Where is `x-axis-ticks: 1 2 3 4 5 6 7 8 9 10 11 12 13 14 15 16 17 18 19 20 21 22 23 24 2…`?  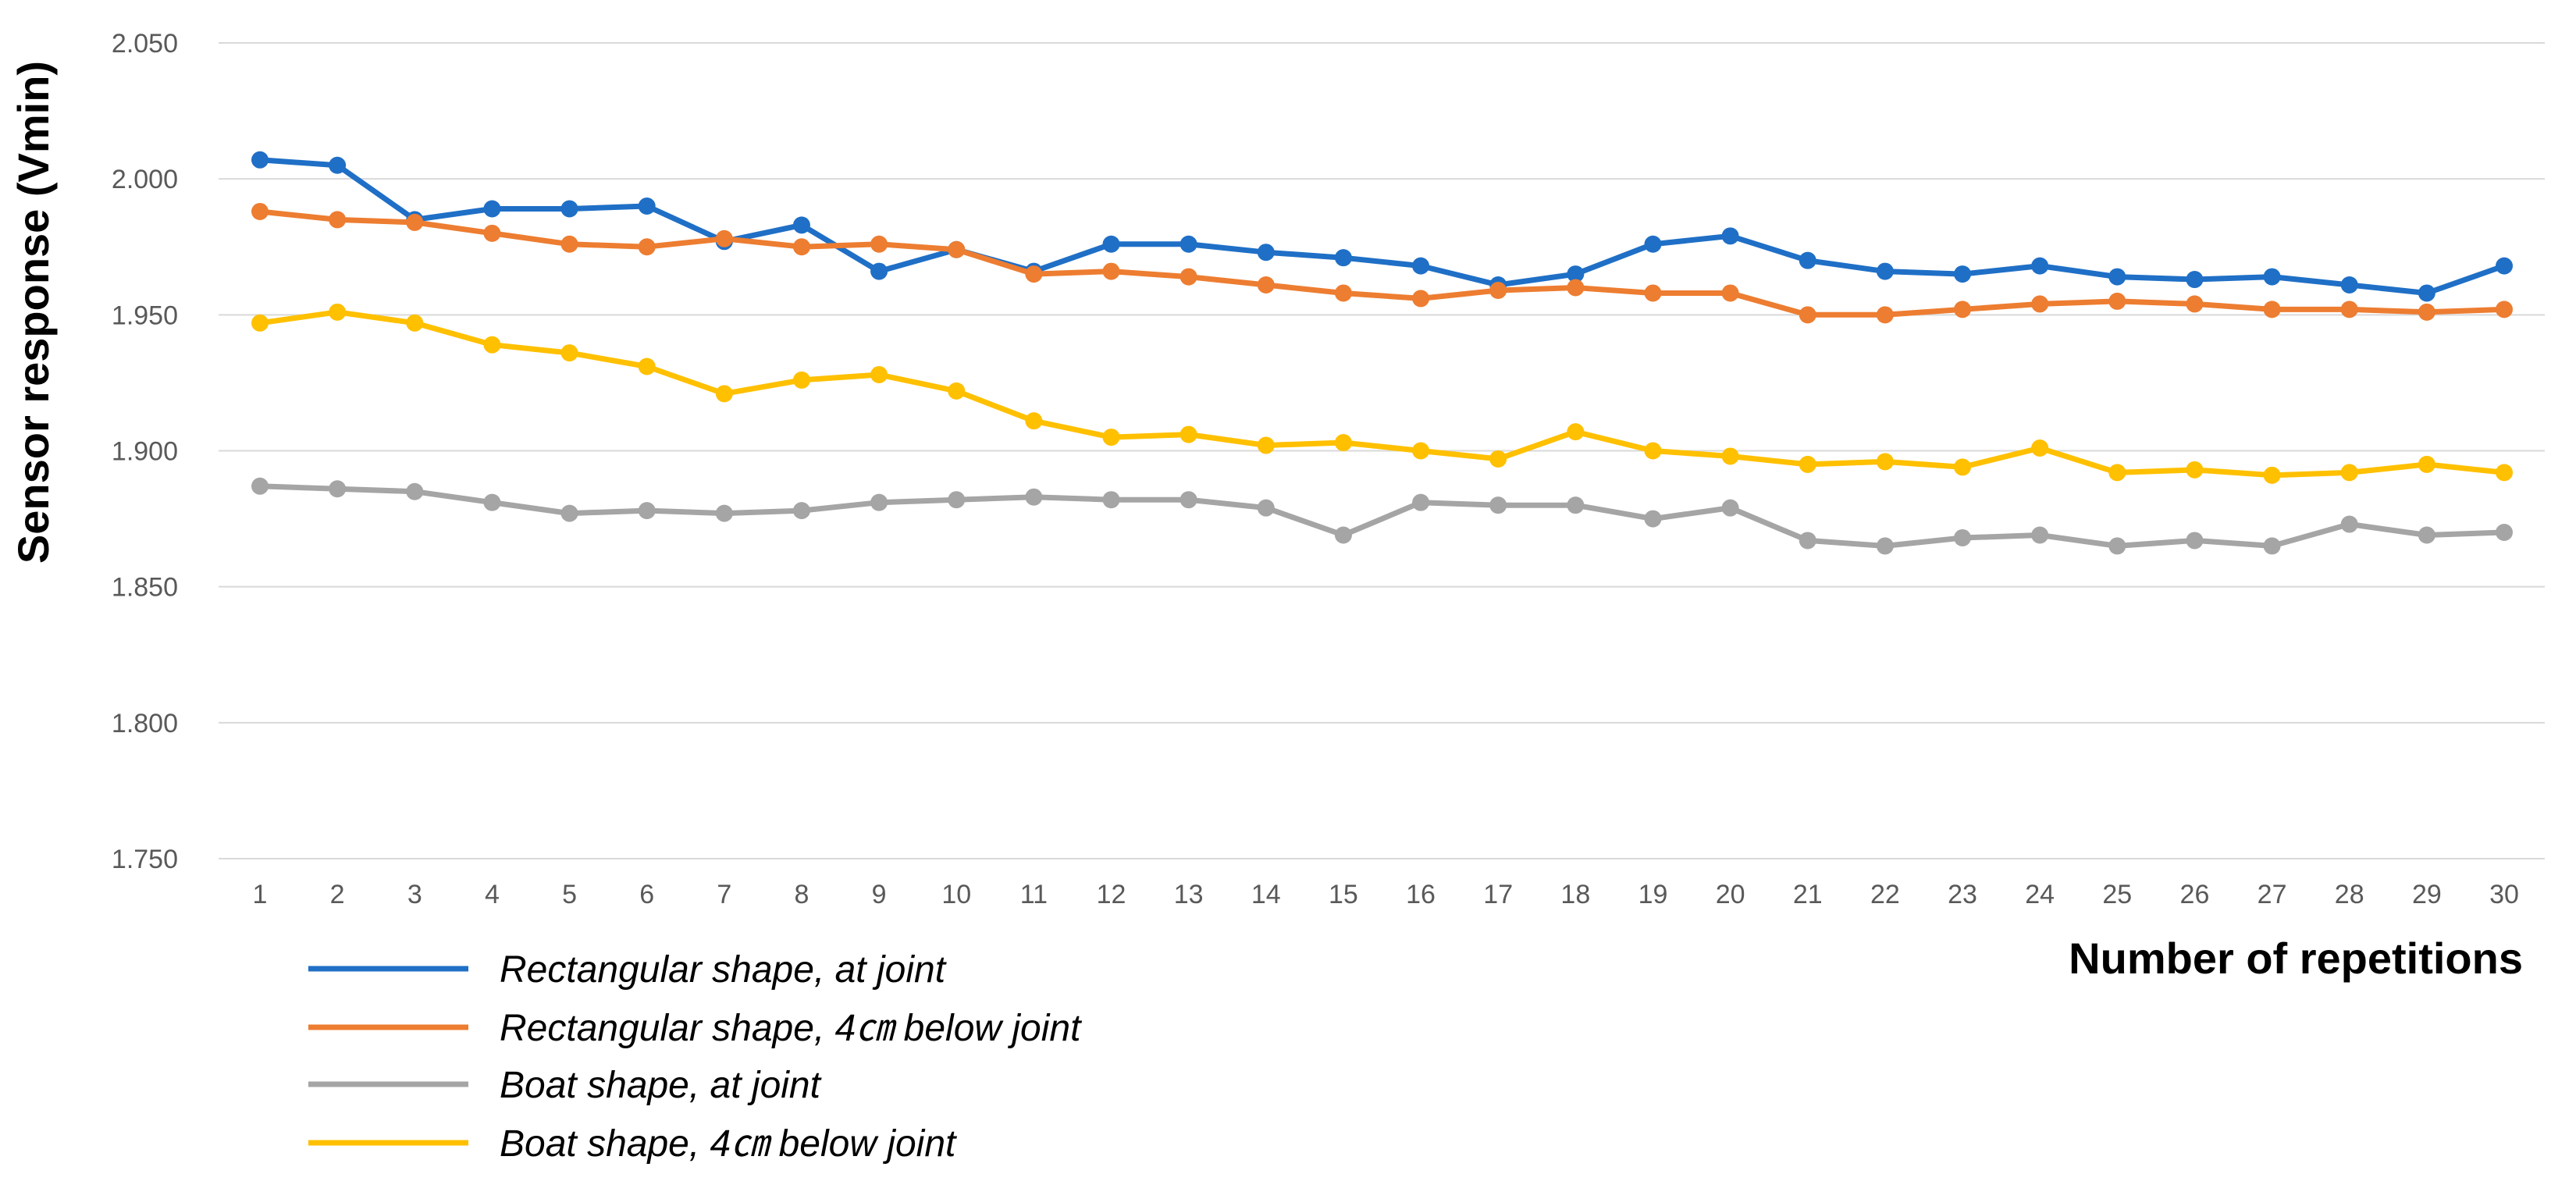
x-axis-ticks: 1 2 3 4 5 6 7 8 9 10 11 12 13 14 15 16 17 18 19 20 21 22 23 24 2… is located at coordinates (1386, 894).